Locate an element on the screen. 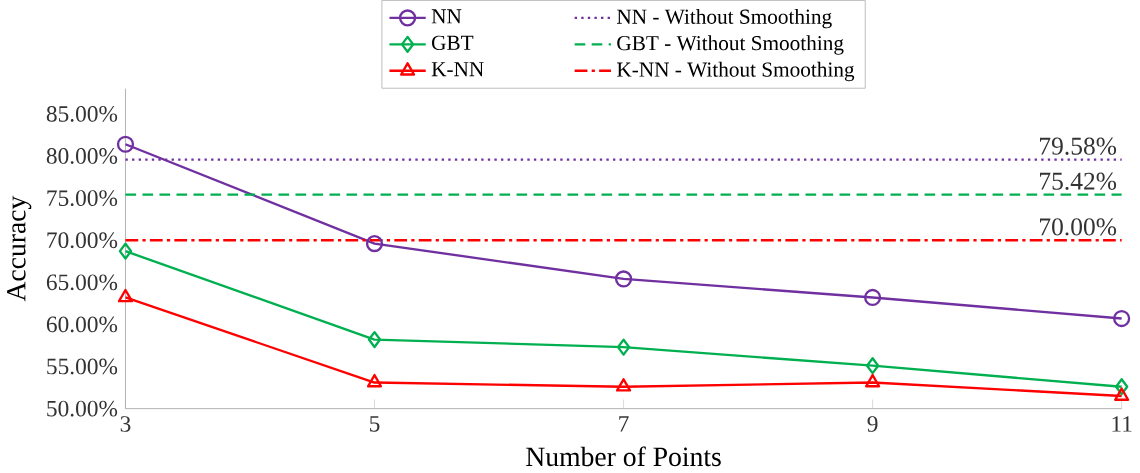 The width and height of the screenshot is (1140, 473). x-tick-label: 7 is located at coordinates (624, 424).